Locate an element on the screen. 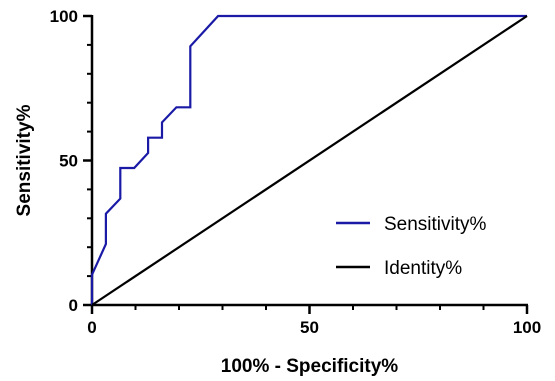 The height and width of the screenshot is (381, 555). y-tick-label: 0 is located at coordinates (73, 305).